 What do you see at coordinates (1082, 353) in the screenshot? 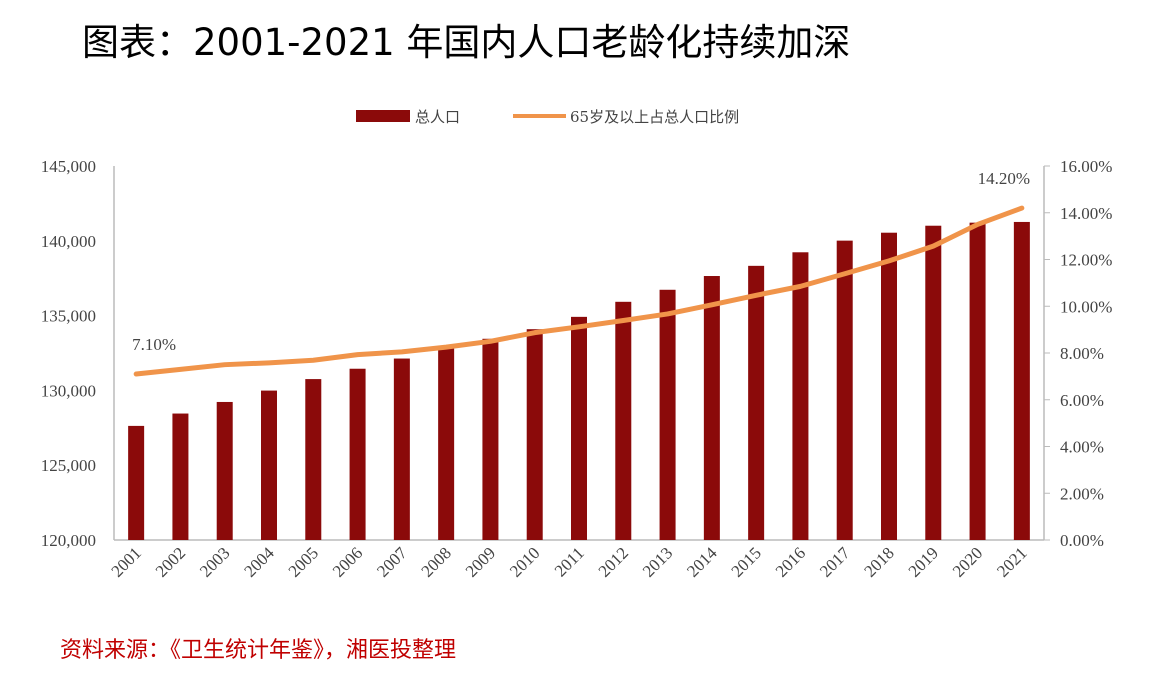
I see `right-tick-label: 8.00%` at bounding box center [1082, 353].